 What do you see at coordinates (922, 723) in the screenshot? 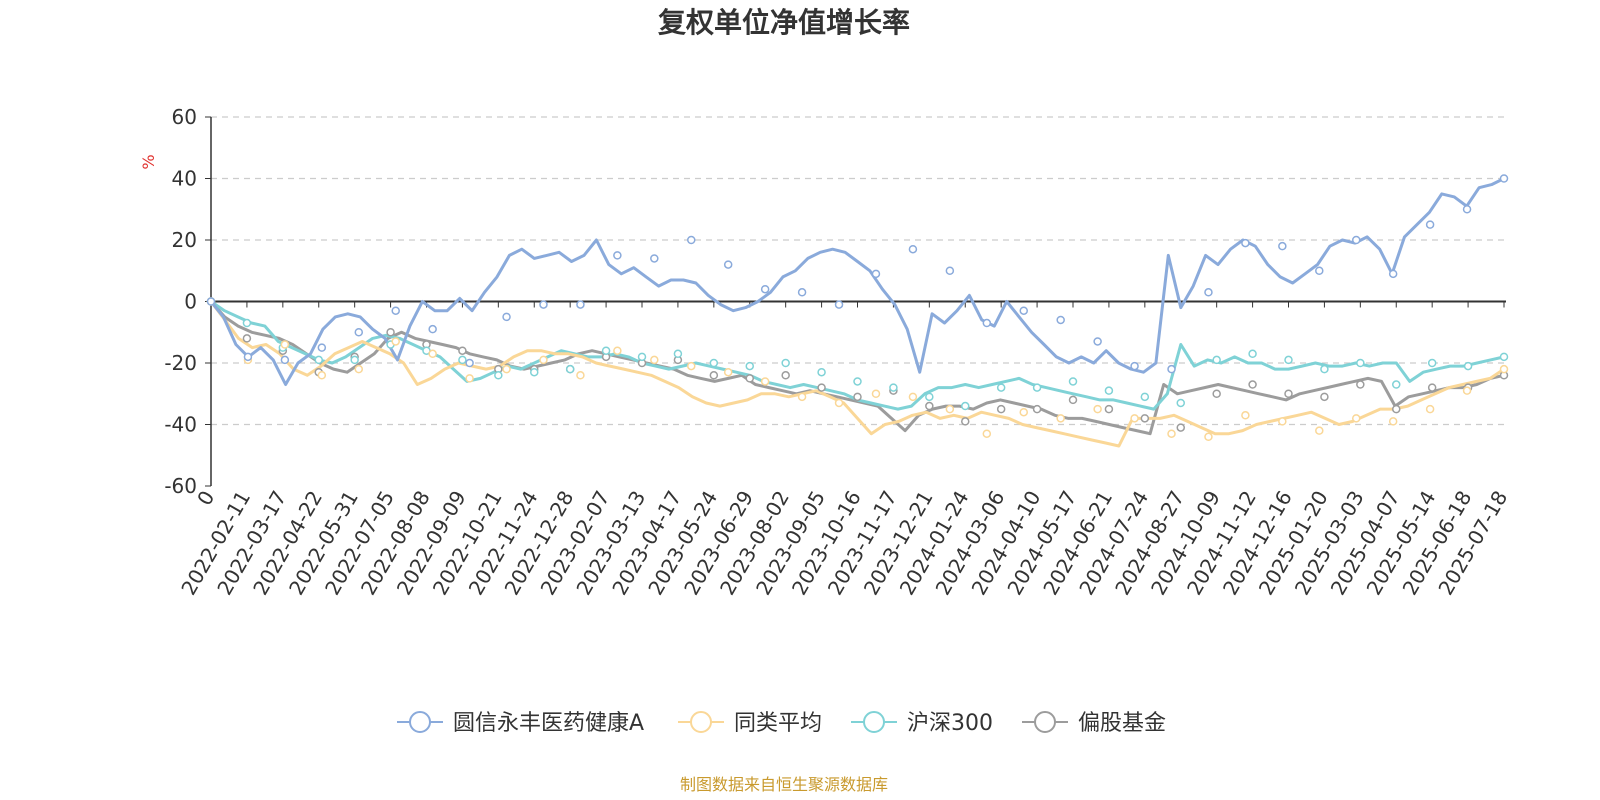
I see `legend-item-2: 沪深300` at bounding box center [922, 723].